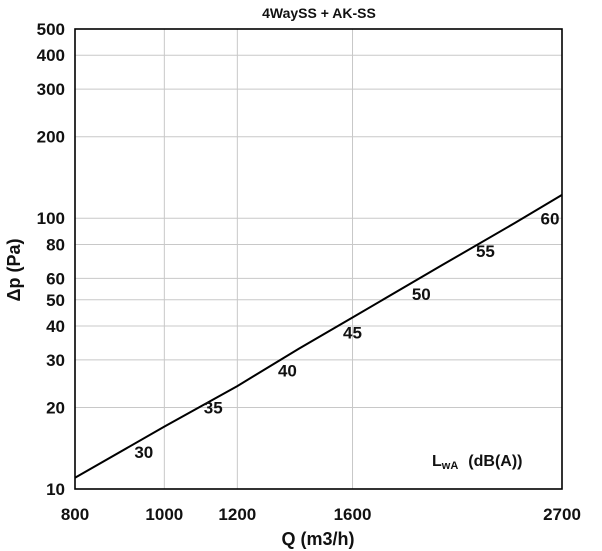 This screenshot has width=602, height=551. I want to click on y-tick-label-40: 40, so click(55, 326).